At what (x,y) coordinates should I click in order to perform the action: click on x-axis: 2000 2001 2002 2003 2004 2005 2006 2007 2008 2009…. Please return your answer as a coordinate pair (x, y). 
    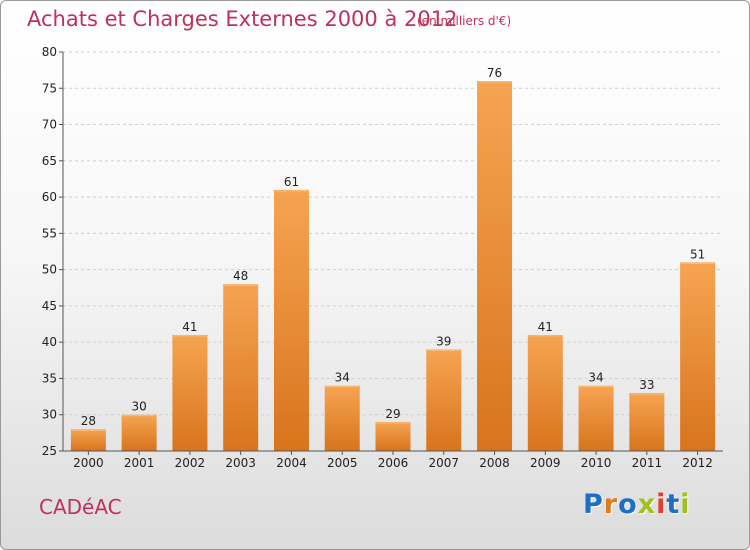
    Looking at the image, I should click on (393, 460).